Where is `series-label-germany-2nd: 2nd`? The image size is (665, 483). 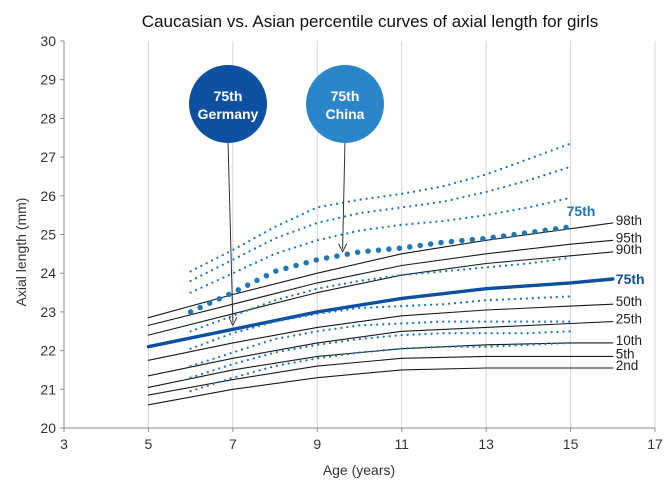
series-label-germany-2nd: 2nd is located at coordinates (627, 365).